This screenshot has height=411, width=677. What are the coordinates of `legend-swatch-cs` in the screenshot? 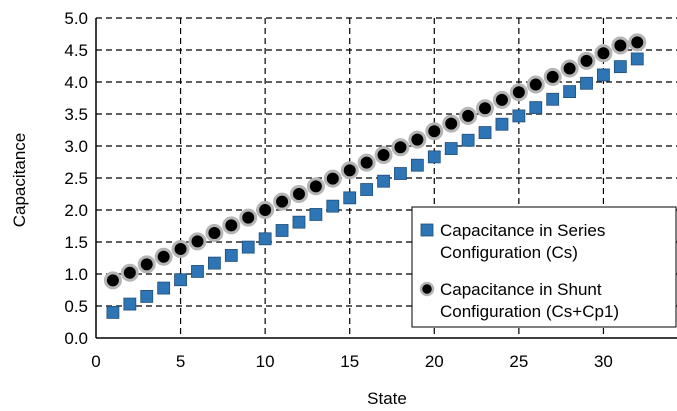 It's located at (427, 230).